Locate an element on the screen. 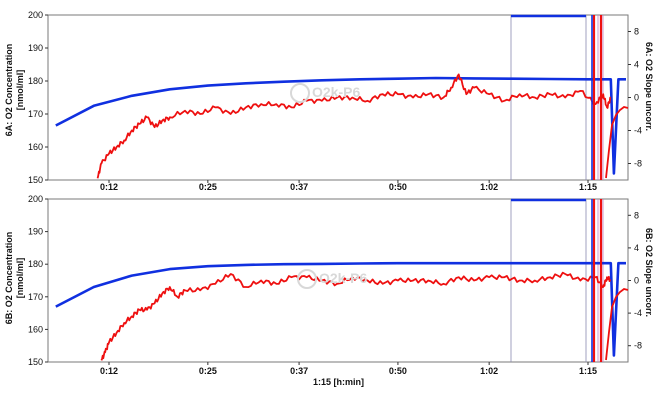  panel-a-left-axis-label: 6A: O2 Concentration [nmol/ml] is located at coordinates (15, 90).